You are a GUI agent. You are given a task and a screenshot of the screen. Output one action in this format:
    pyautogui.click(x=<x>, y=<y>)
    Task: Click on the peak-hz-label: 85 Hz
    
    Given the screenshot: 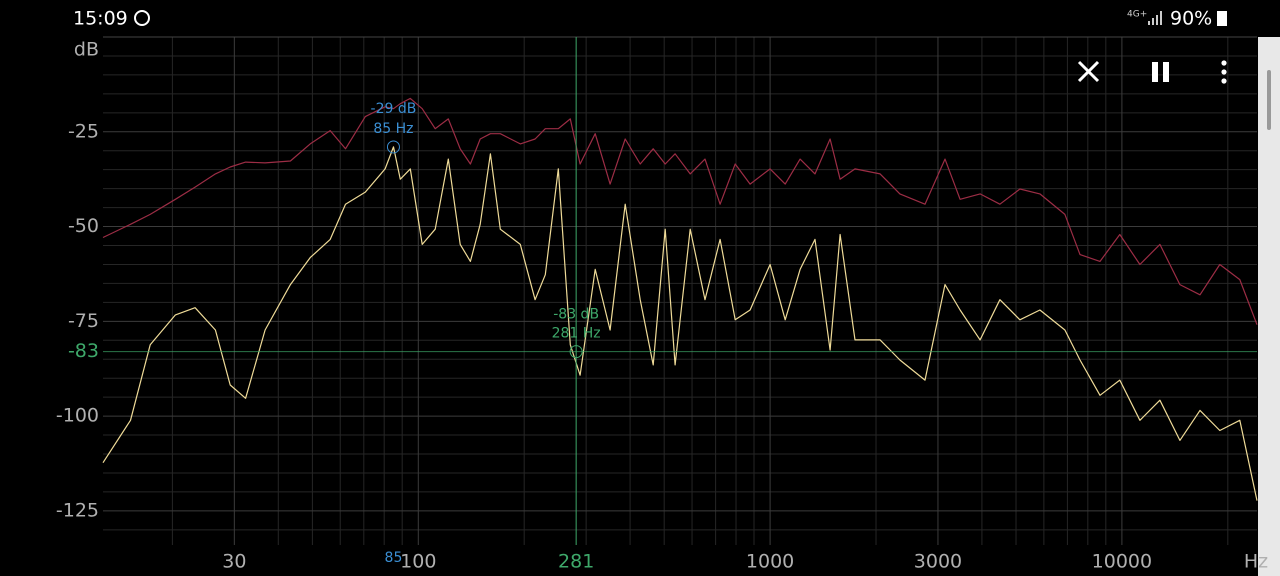 What is the action you would take?
    pyautogui.click(x=393, y=129)
    